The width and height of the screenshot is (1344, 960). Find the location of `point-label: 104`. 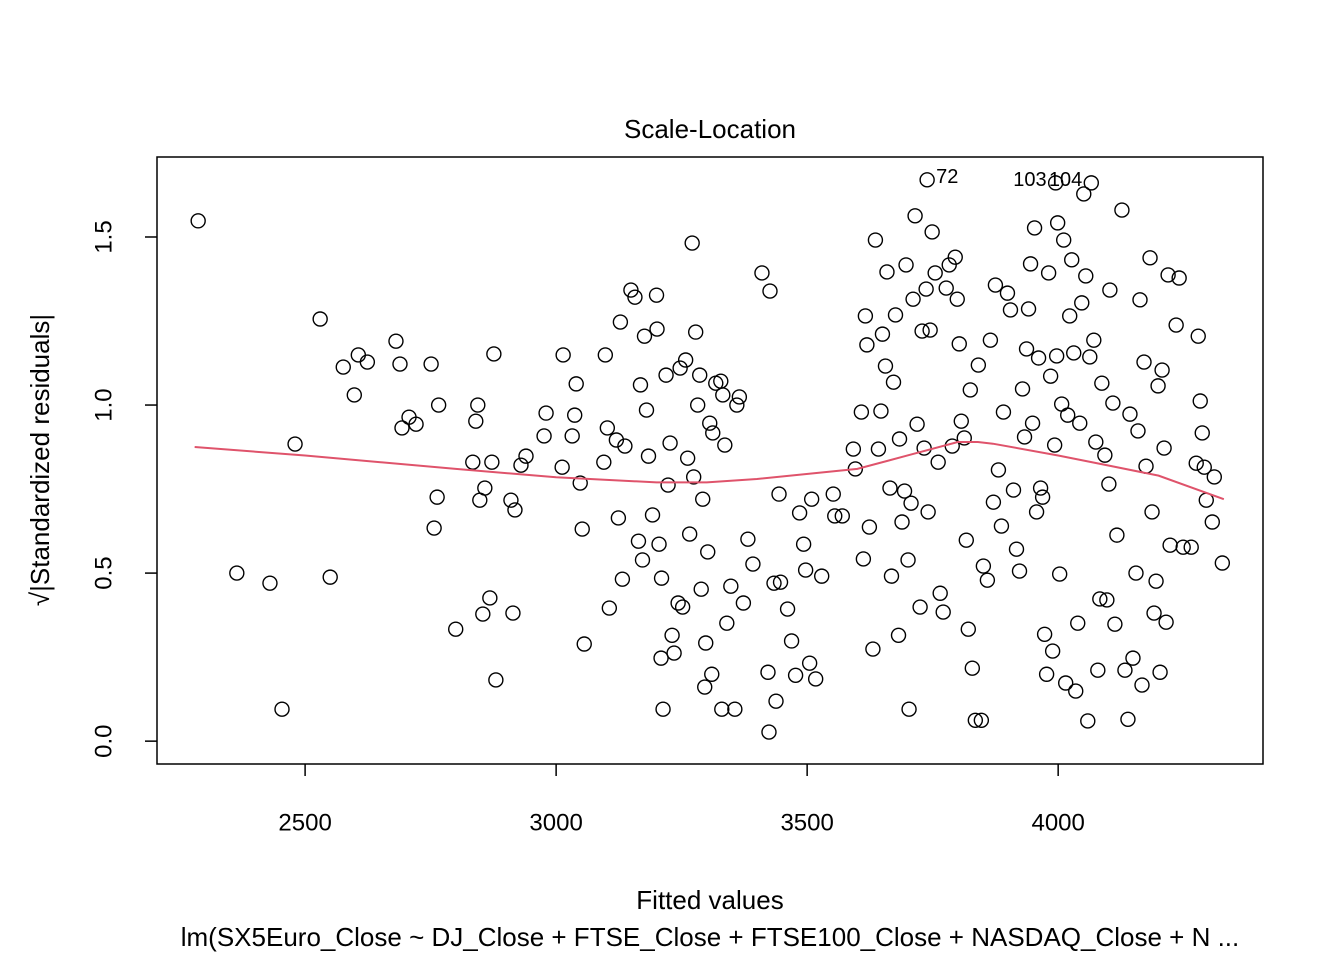

point-label: 104 is located at coordinates (1065, 180).